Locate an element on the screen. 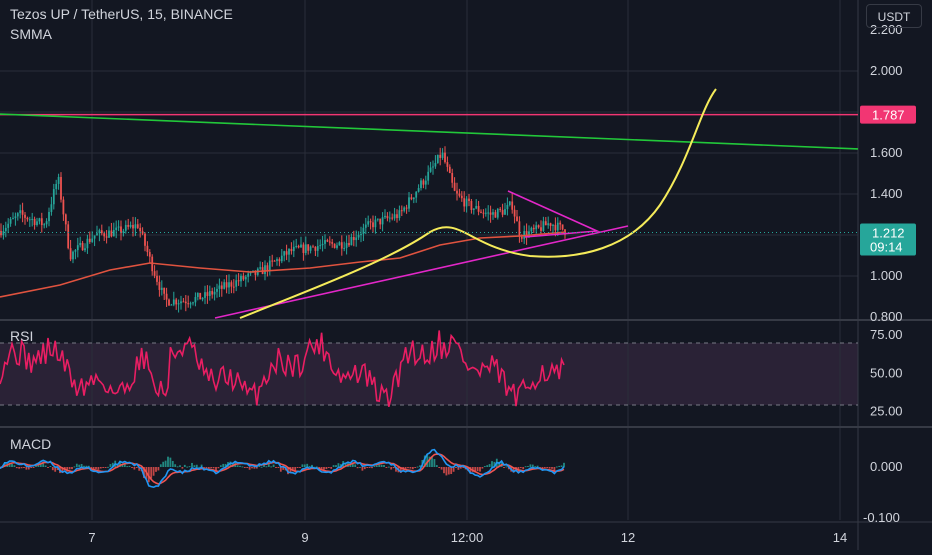 Image resolution: width=932 pixels, height=555 pixels. rsi-line is located at coordinates (282, 368).